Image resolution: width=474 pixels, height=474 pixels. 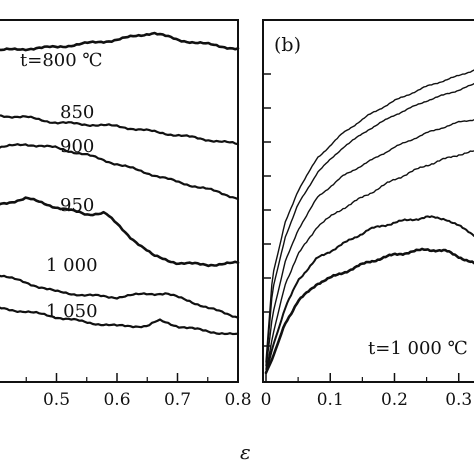 I want to click on panel-a-series-label-3: 900, so click(x=77, y=146).